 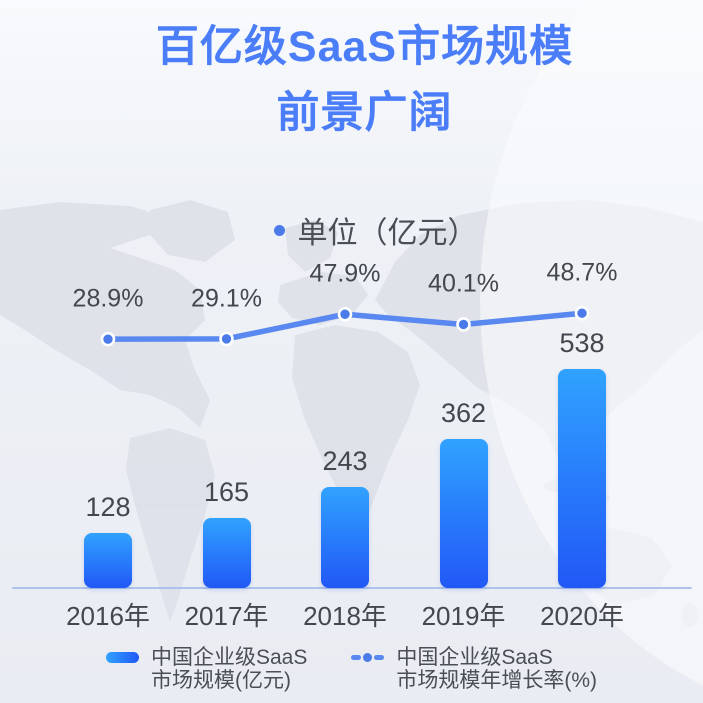 I want to click on bar-2017年, so click(x=226, y=553).